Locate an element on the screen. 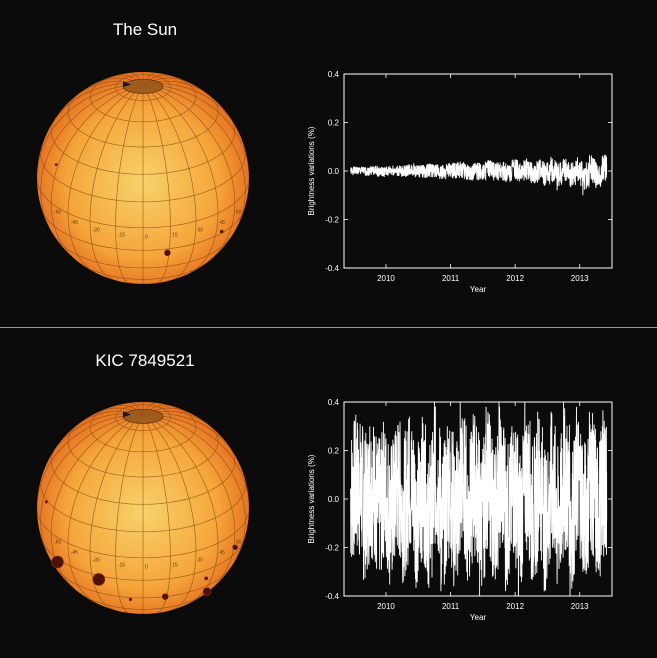 Image resolution: width=657 pixels, height=658 pixels. panel-title-kic: KIC 7849521 is located at coordinates (145, 360).